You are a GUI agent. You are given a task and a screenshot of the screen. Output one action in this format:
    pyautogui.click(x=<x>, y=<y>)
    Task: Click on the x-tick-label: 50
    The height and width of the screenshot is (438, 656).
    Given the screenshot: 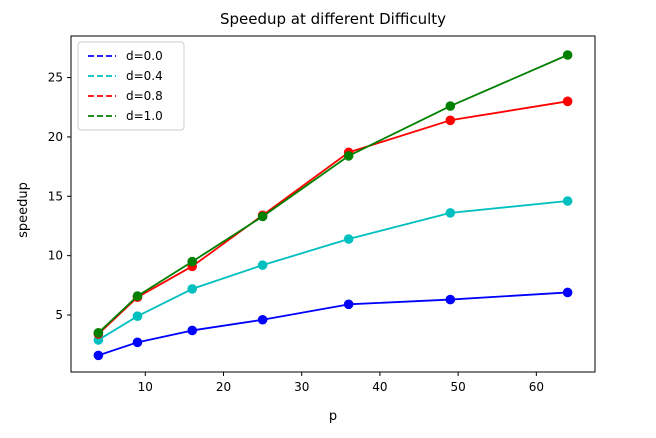 What is the action you would take?
    pyautogui.click(x=457, y=387)
    